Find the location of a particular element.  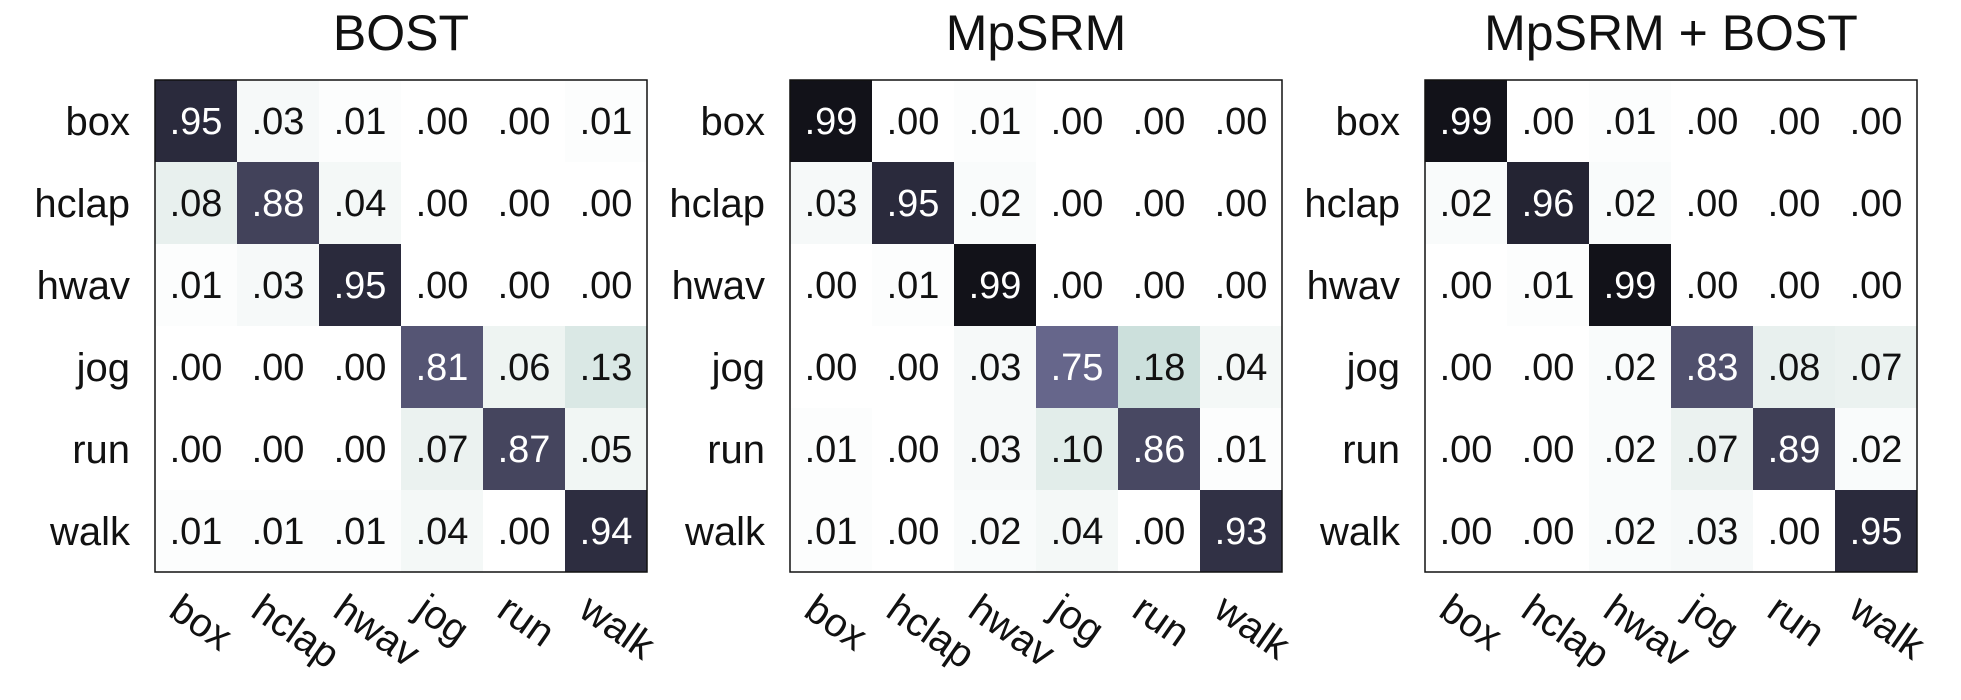

row-label: walk is located at coordinates (725, 532).